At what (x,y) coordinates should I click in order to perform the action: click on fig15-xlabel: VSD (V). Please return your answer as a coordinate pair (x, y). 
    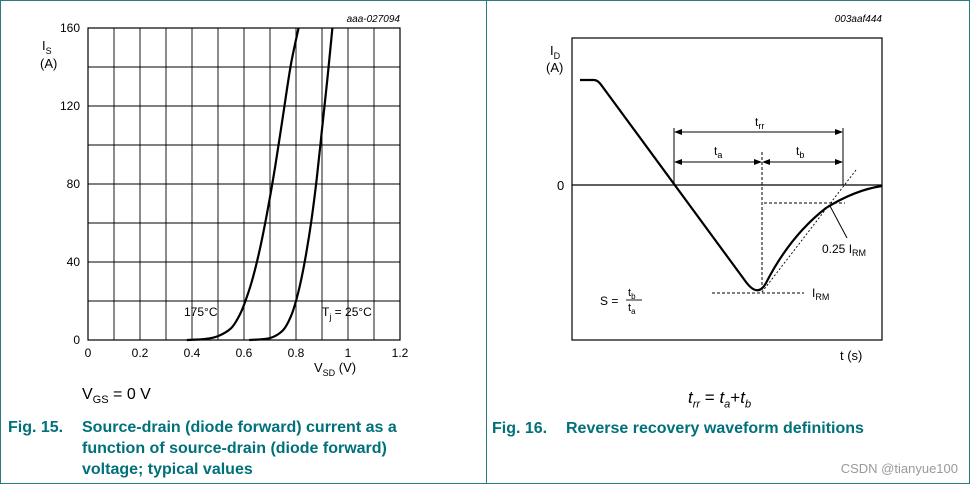
    Looking at the image, I should click on (335, 369).